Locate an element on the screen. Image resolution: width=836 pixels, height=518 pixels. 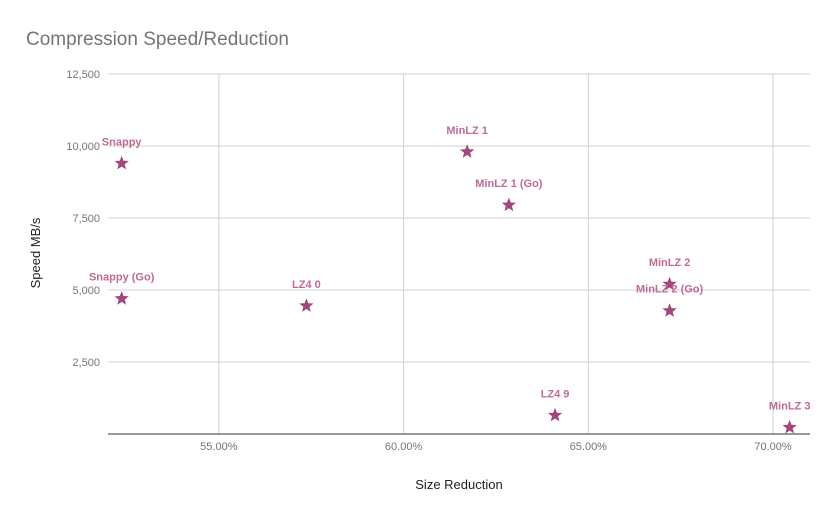
x-axis-title: Size Reduction is located at coordinates (458, 484).